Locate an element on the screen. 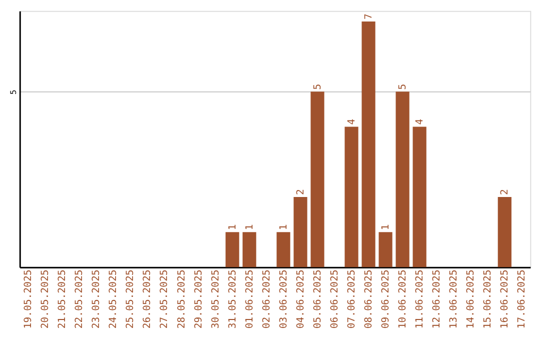 This screenshot has height=340, width=540. x-tick-label: 05.06.2025 is located at coordinates (318, 299).